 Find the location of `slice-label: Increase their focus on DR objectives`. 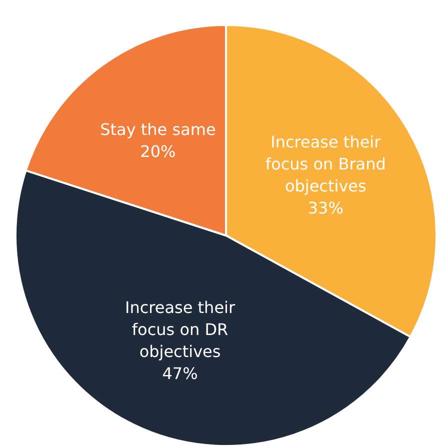

slice-label: Increase their focus on DR objectives is located at coordinates (180, 329).